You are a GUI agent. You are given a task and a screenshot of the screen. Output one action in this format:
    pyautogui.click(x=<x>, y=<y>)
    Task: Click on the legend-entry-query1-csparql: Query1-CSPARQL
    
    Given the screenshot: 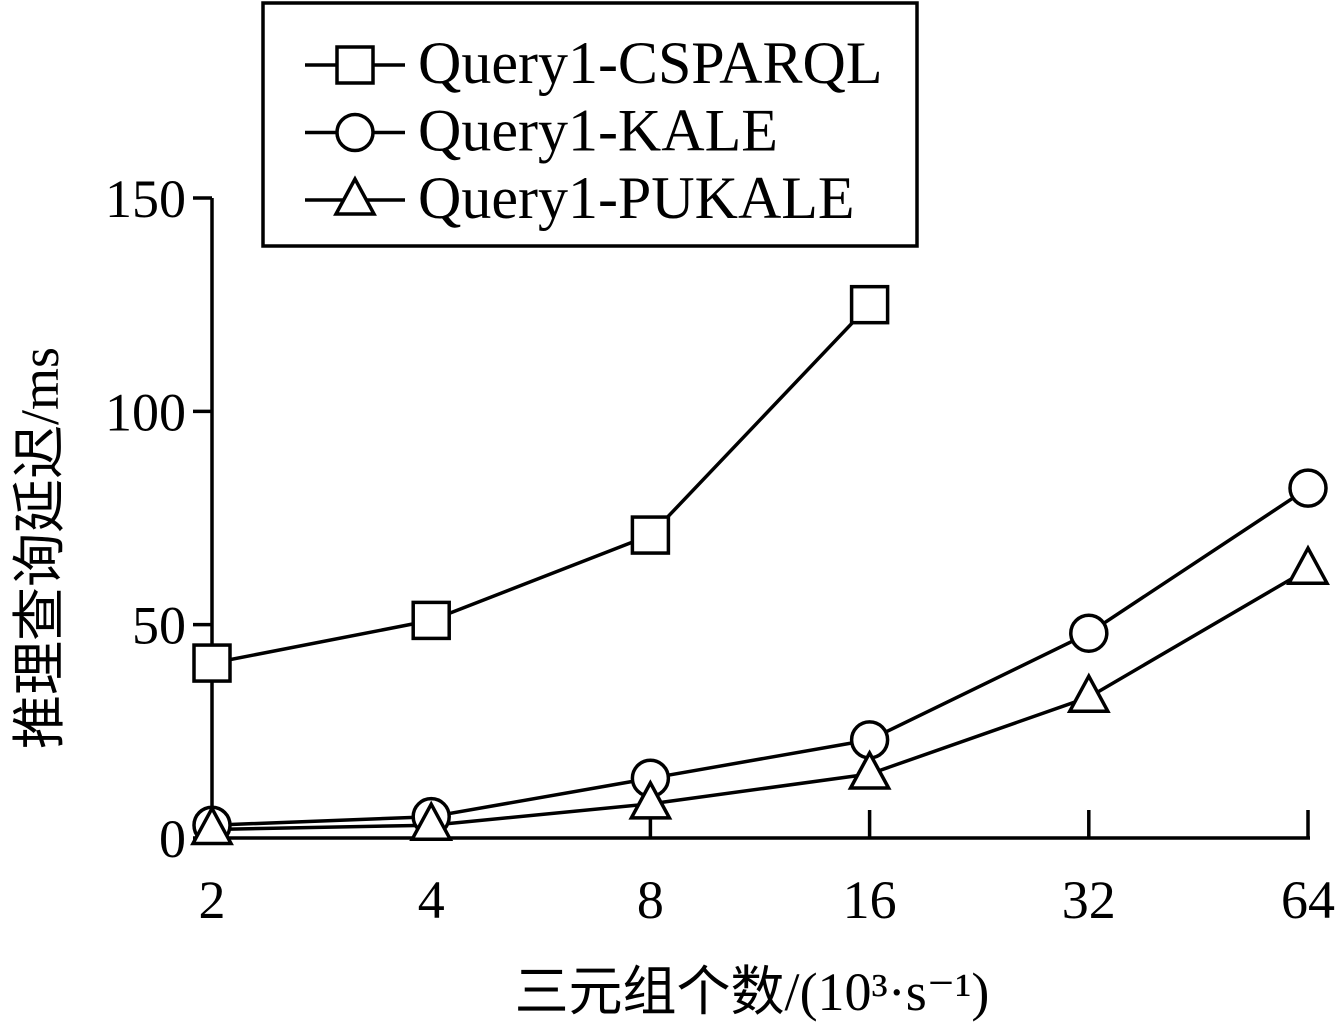 What is the action you would take?
    pyautogui.click(x=594, y=63)
    